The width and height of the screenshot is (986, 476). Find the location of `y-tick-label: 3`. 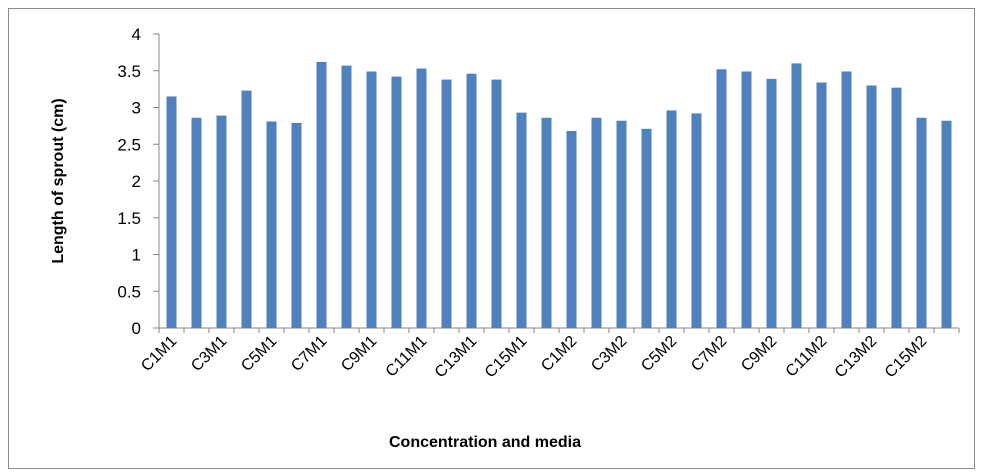

y-tick-label: 3 is located at coordinates (136, 108).